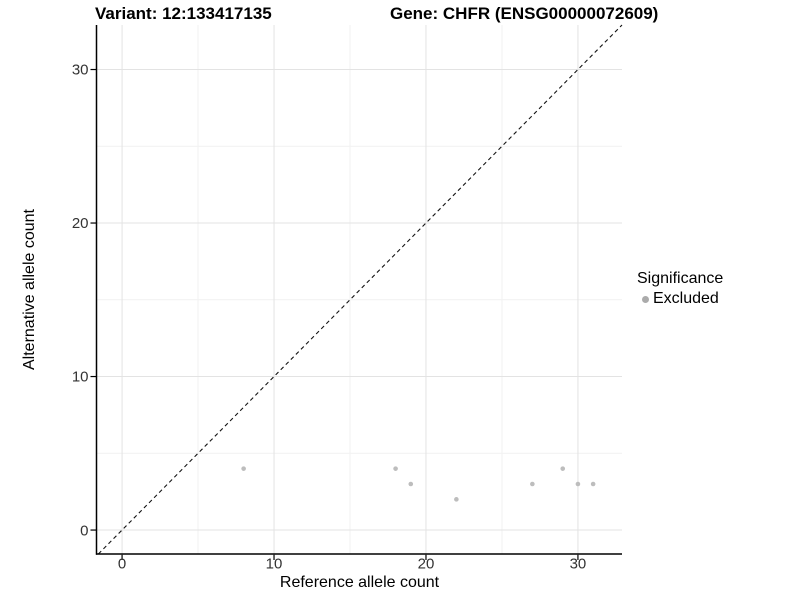 This screenshot has width=800, height=600. I want to click on y-axis-title: Alternative allele count, so click(29, 289).